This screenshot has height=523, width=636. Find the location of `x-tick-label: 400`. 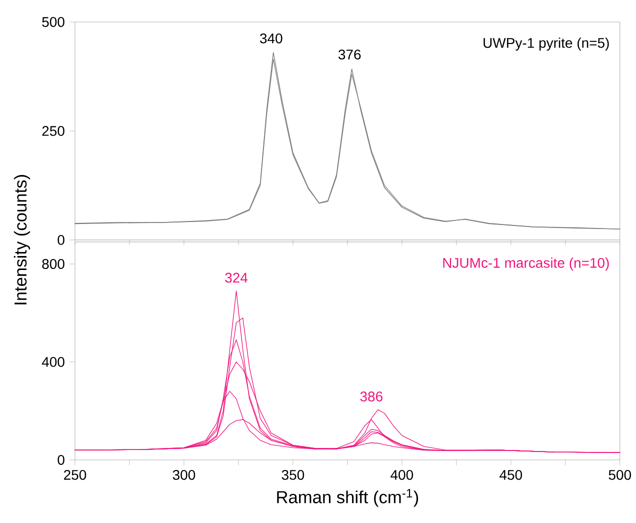

x-tick-label: 400 is located at coordinates (402, 475).